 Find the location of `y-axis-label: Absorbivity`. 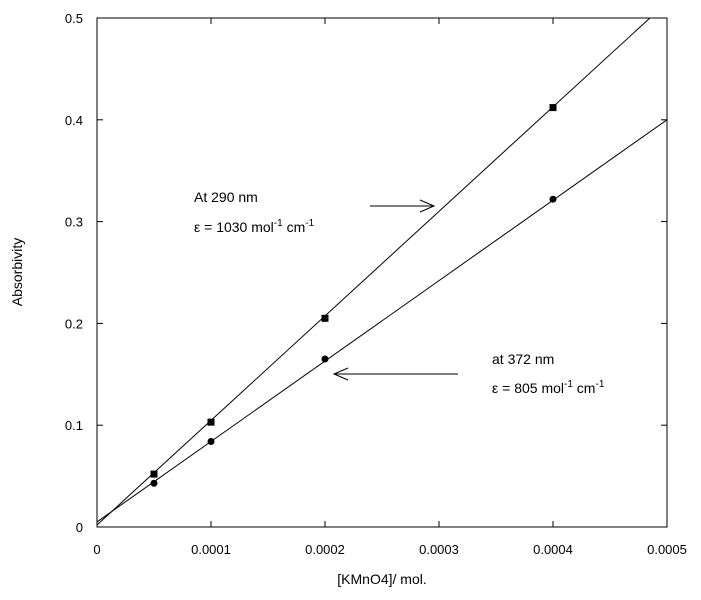

y-axis-label: Absorbivity is located at coordinates (17, 272).